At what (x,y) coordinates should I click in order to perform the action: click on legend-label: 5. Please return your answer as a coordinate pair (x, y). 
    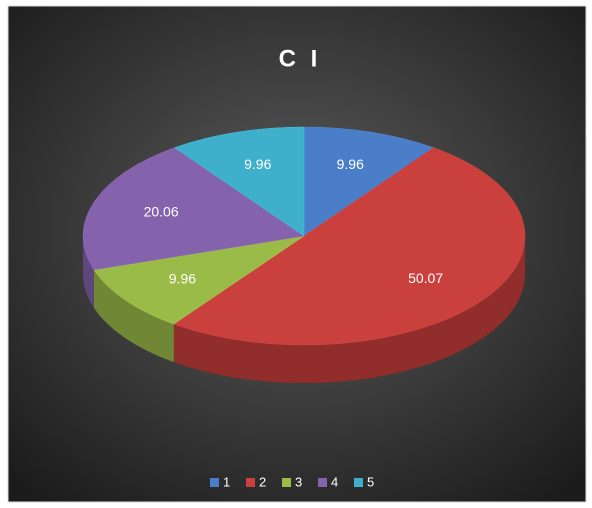
    Looking at the image, I should click on (370, 481).